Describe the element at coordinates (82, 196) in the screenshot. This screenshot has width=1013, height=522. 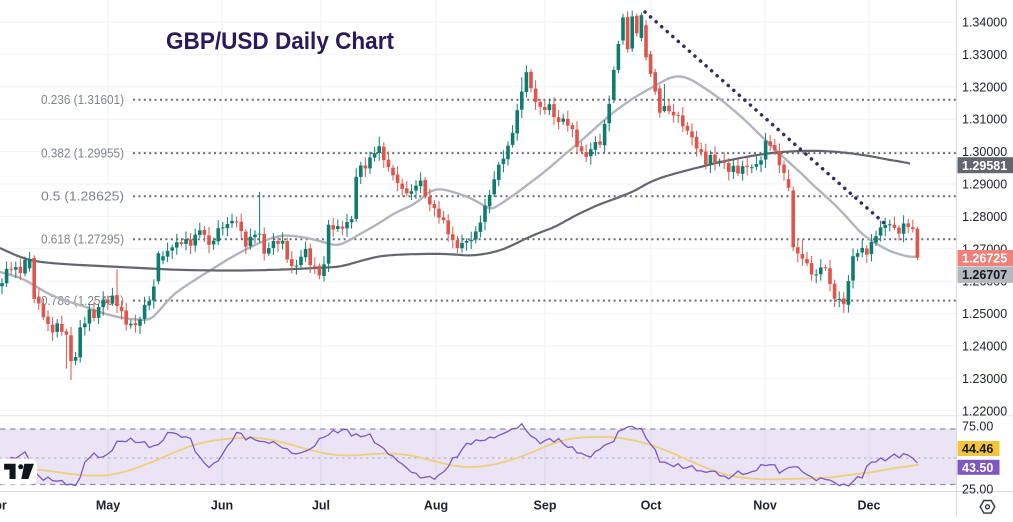
I see `svg-text: 0.5 (1.28625)` at that location.